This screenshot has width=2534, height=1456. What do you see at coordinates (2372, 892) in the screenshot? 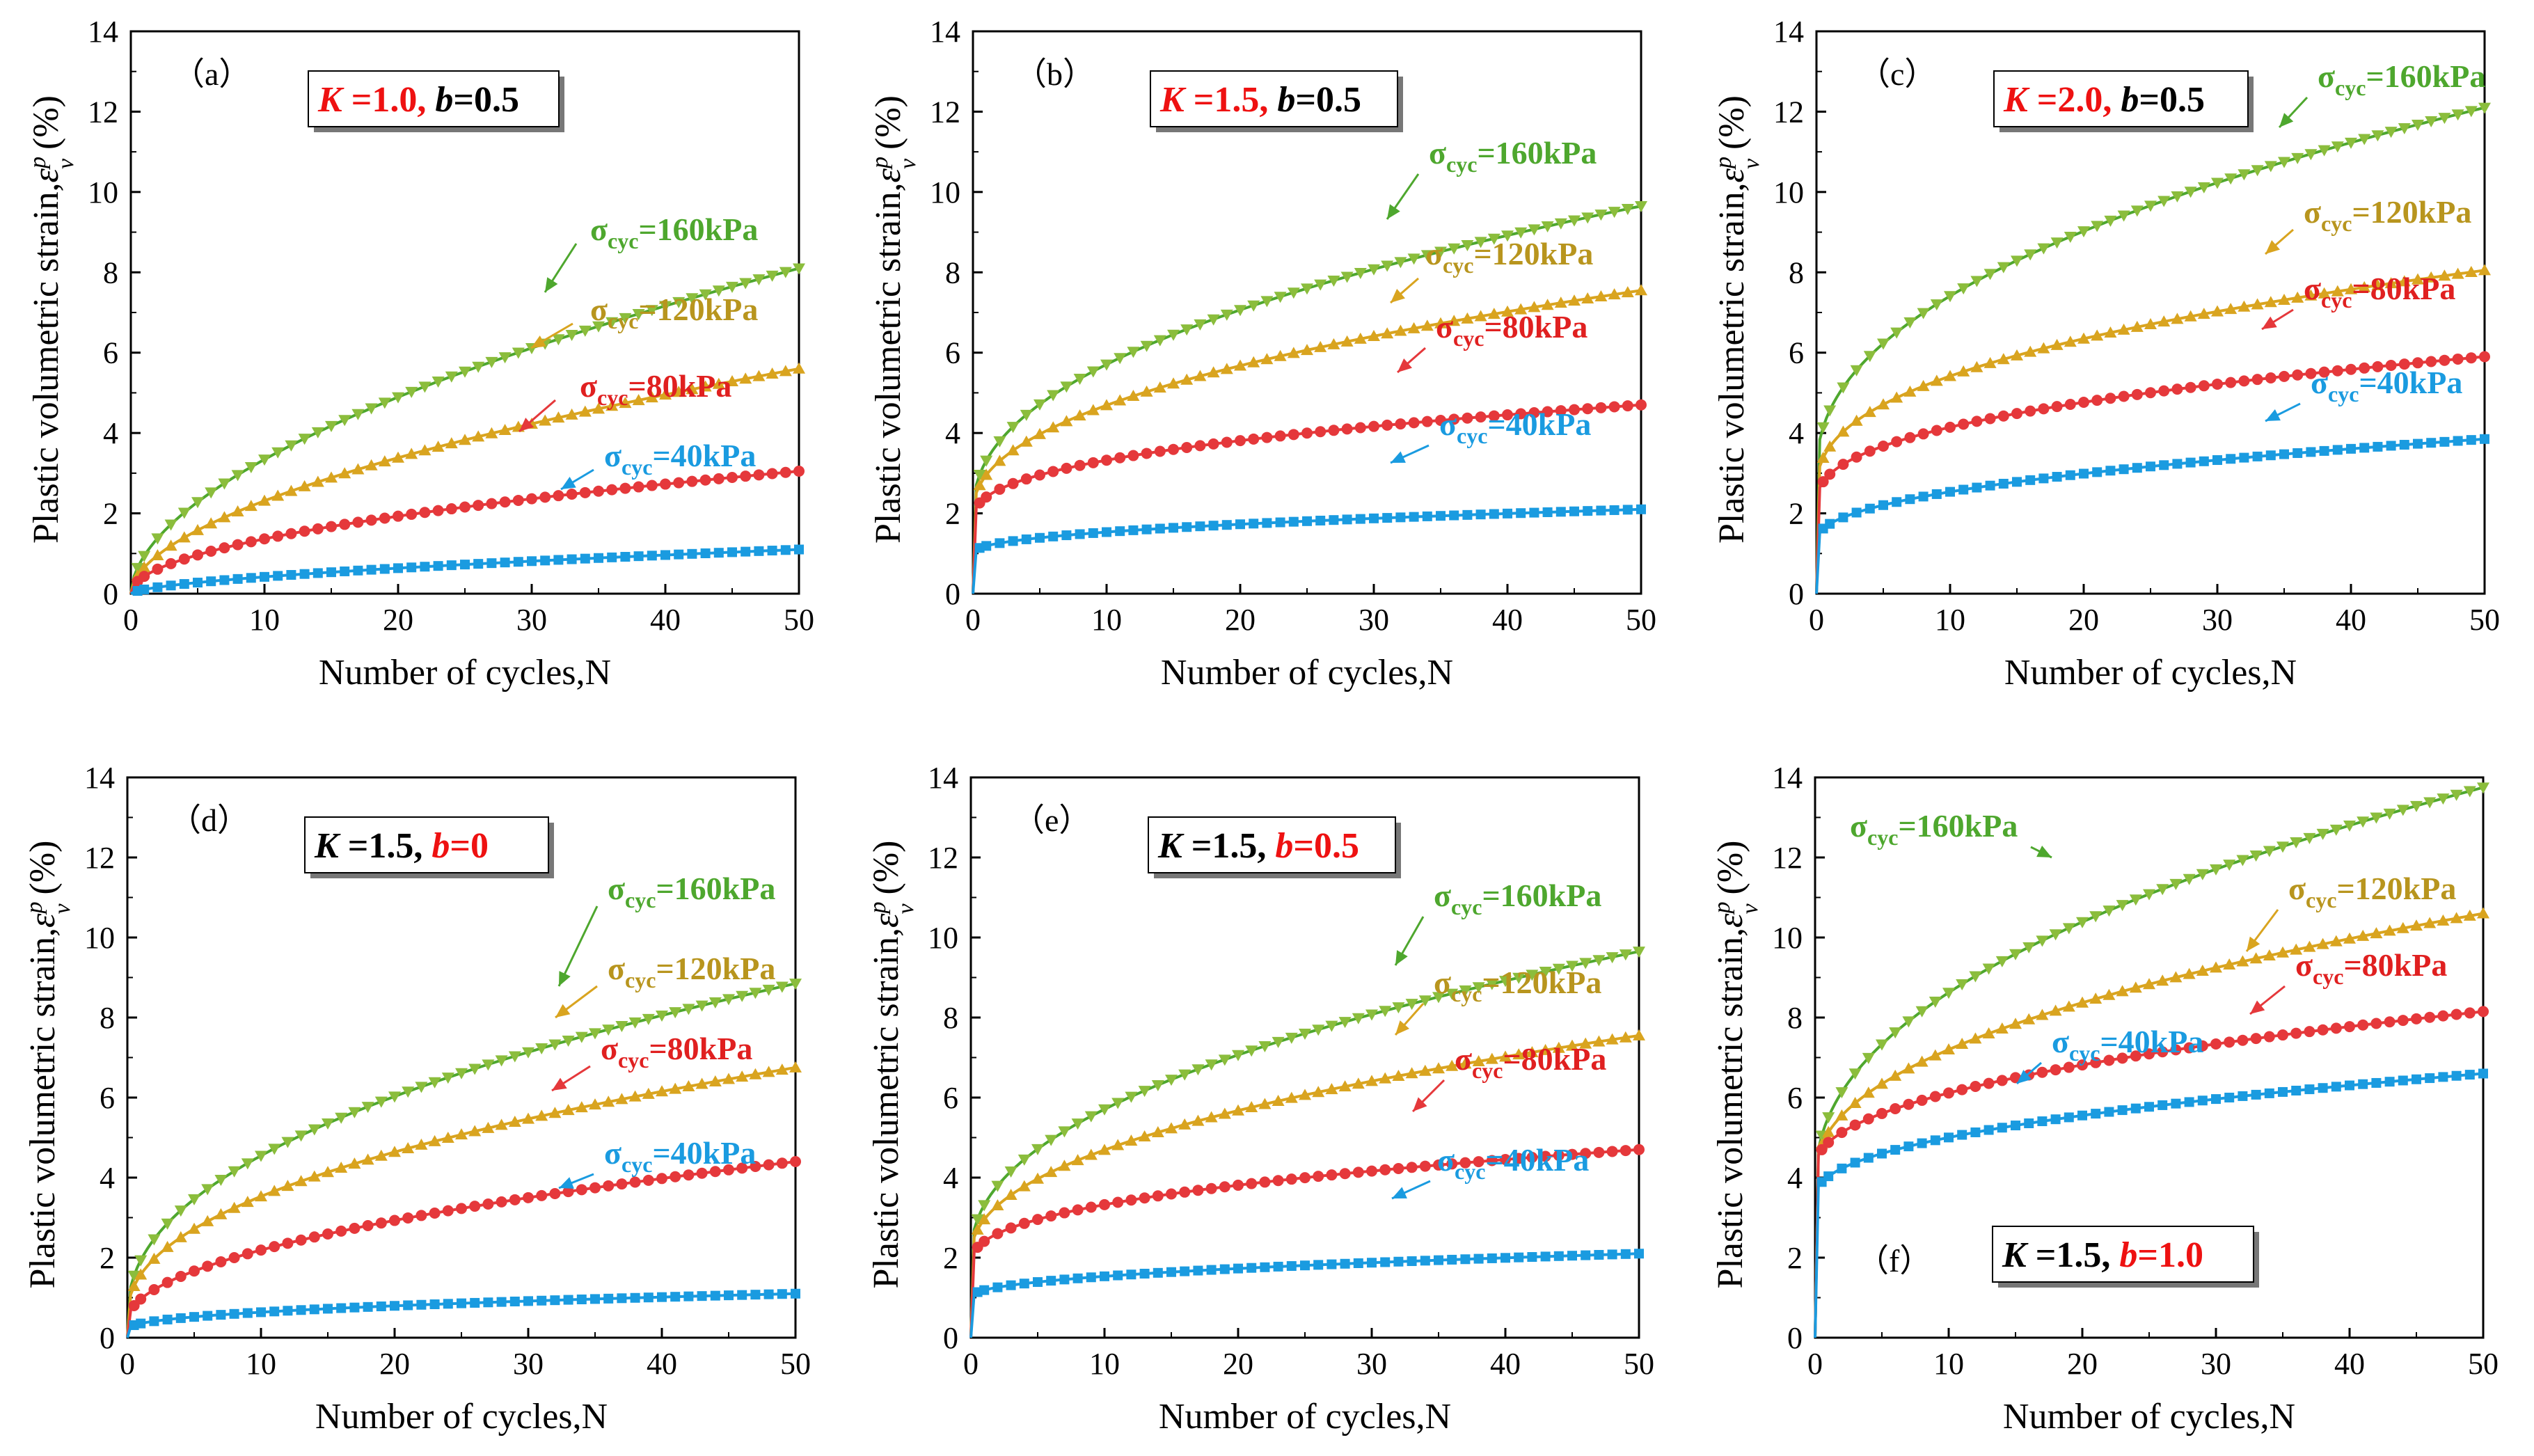
I see `series-label: σcyc=120kPa` at bounding box center [2372, 892].